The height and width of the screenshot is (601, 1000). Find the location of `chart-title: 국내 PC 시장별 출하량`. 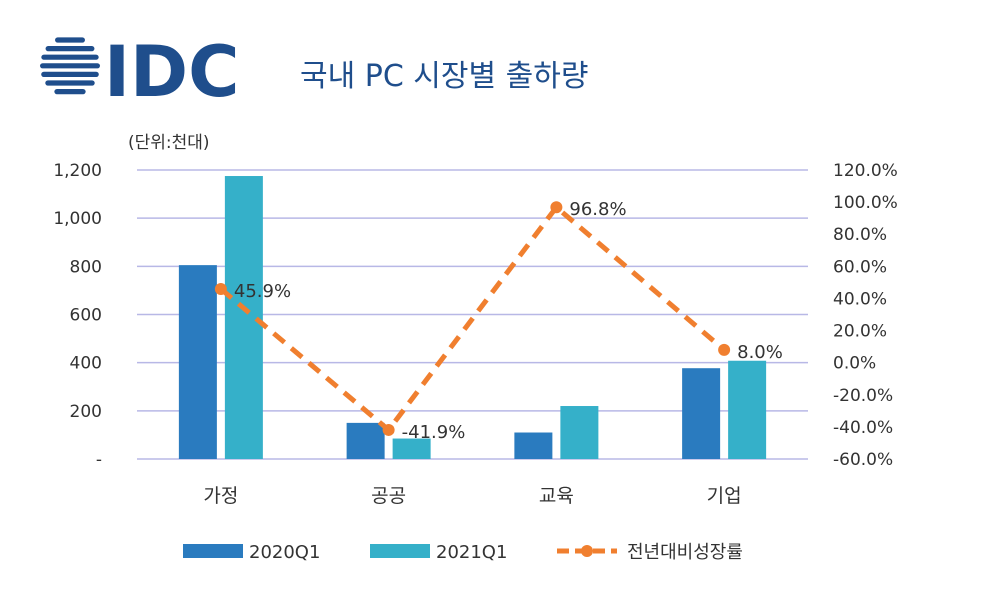

chart-title: 국내 PC 시장별 출하량 is located at coordinates (444, 76).